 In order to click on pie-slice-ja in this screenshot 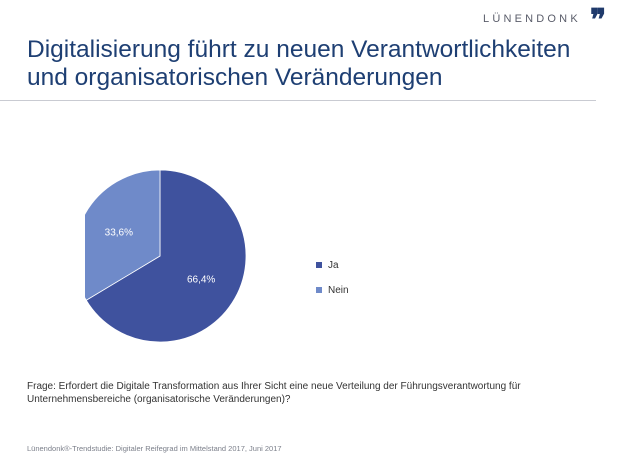, I will do `click(166, 256)`.